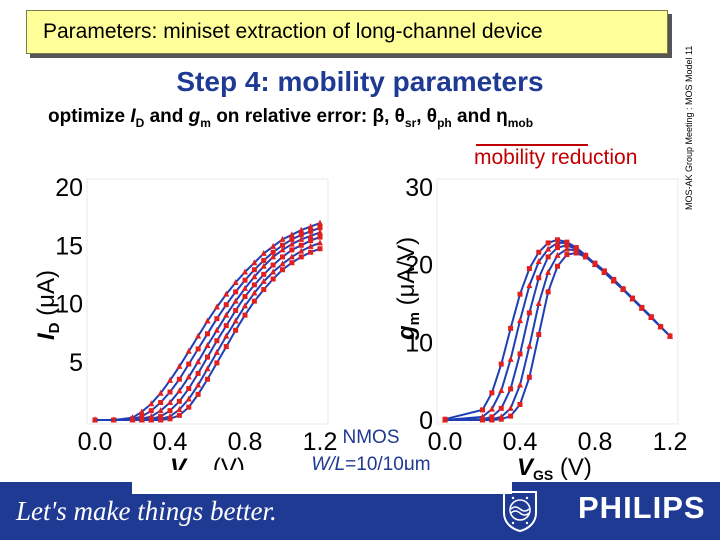  Describe the element at coordinates (642, 507) in the screenshot. I see `brand-name: PHILIPS` at that location.